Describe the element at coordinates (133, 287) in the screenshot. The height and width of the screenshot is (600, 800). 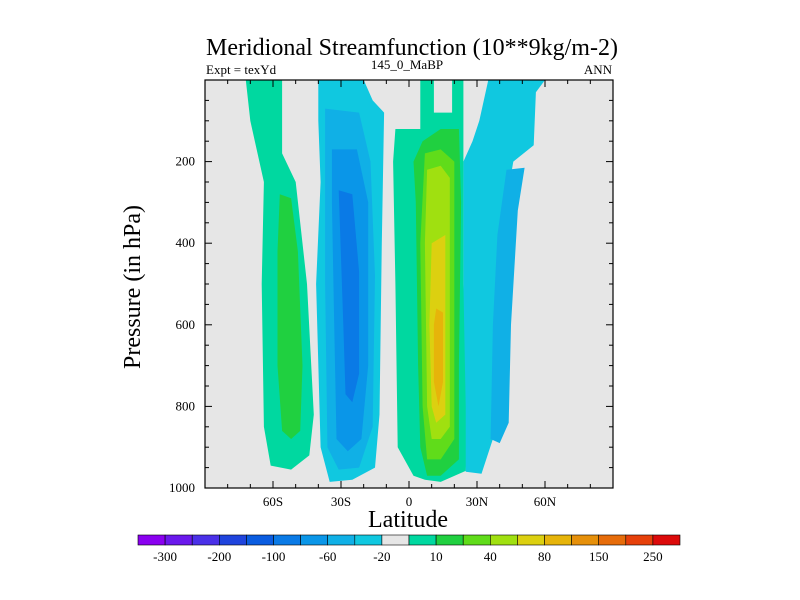
I see `y-axis-label: Pressure (in hPa)` at that location.